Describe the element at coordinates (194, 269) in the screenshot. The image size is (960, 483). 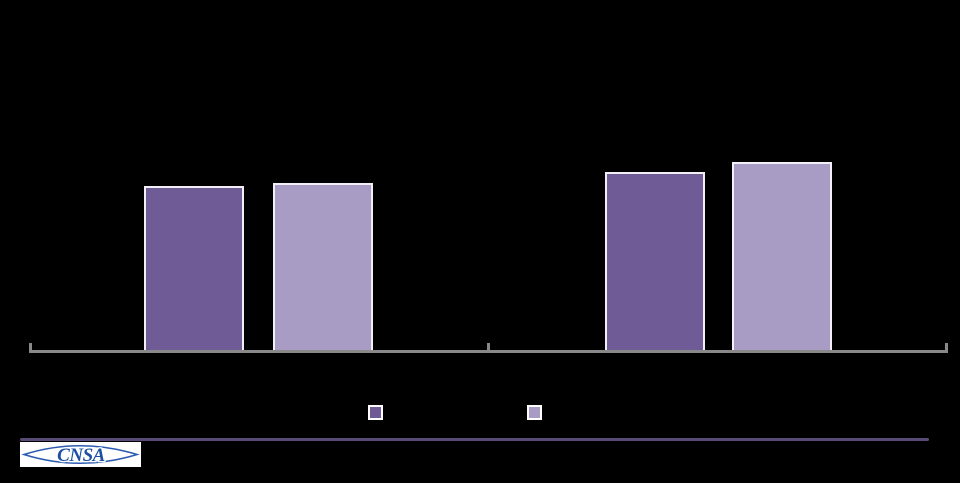
I see `bar-group1-series1` at that location.